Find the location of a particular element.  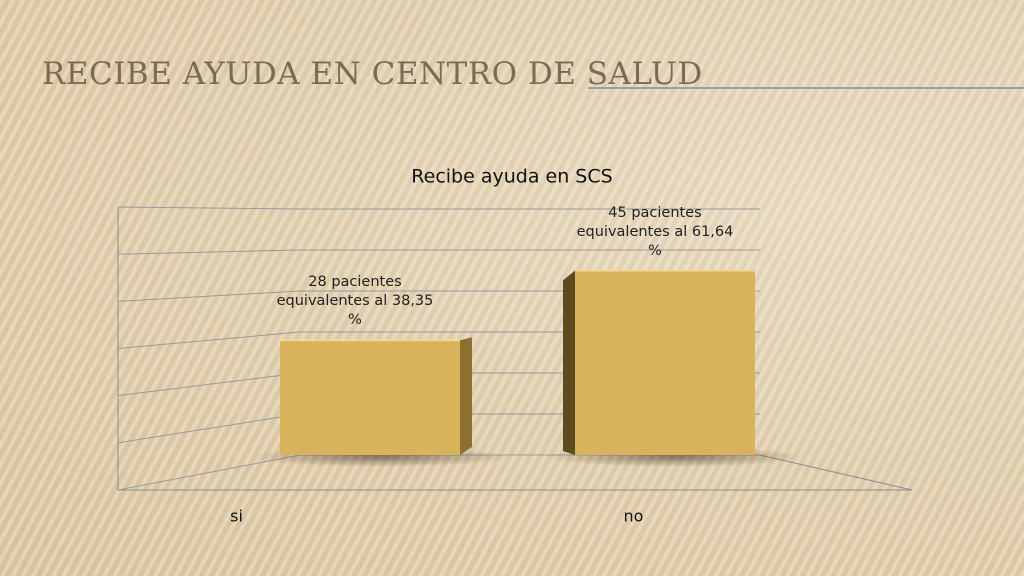

title-rule is located at coordinates (806, 88).